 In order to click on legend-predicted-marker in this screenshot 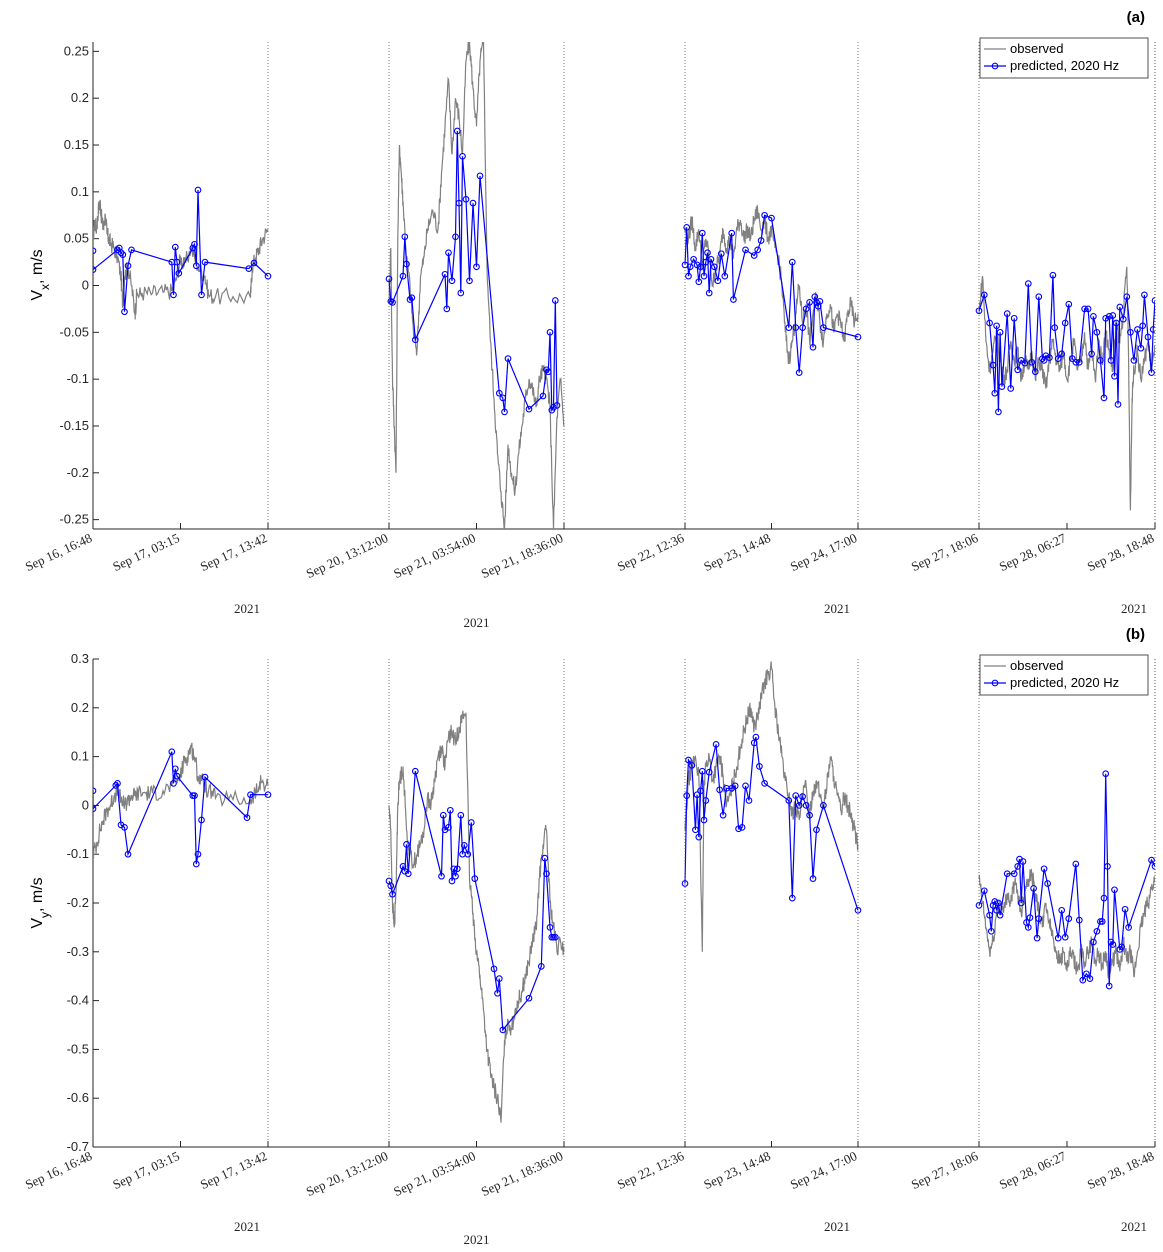, I will do `click(995, 683)`.